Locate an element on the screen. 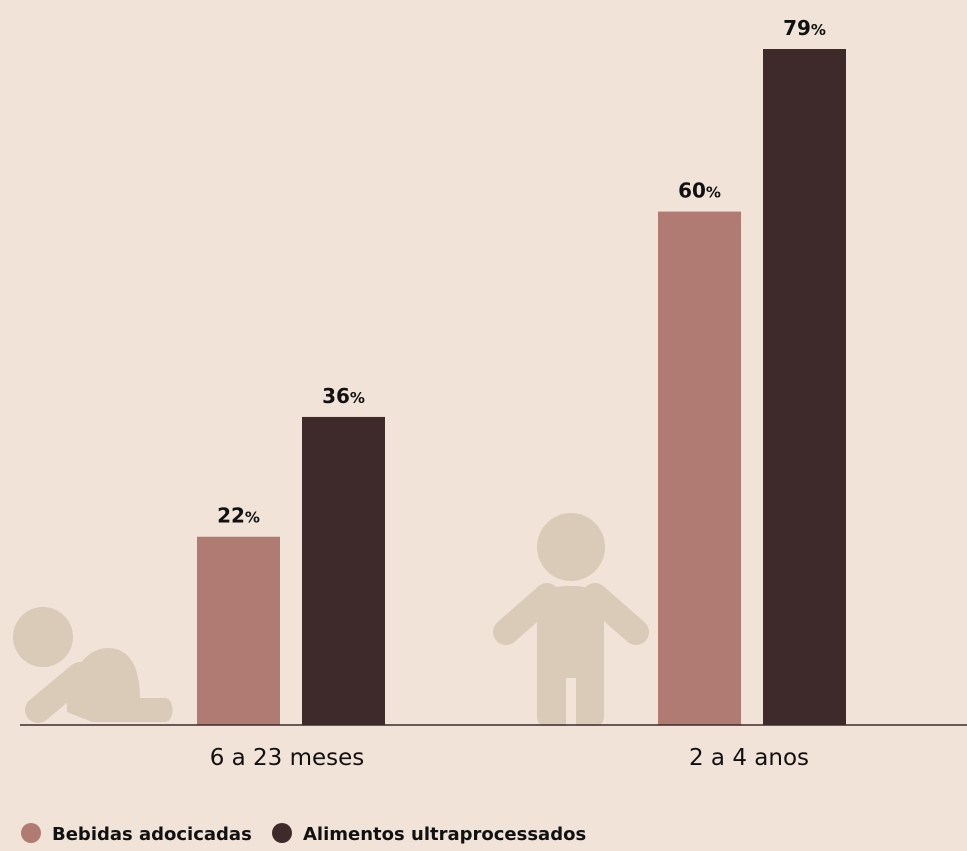 This screenshot has width=967, height=851. category-label-6-23-meses: 6 a 23 meses is located at coordinates (287, 758).